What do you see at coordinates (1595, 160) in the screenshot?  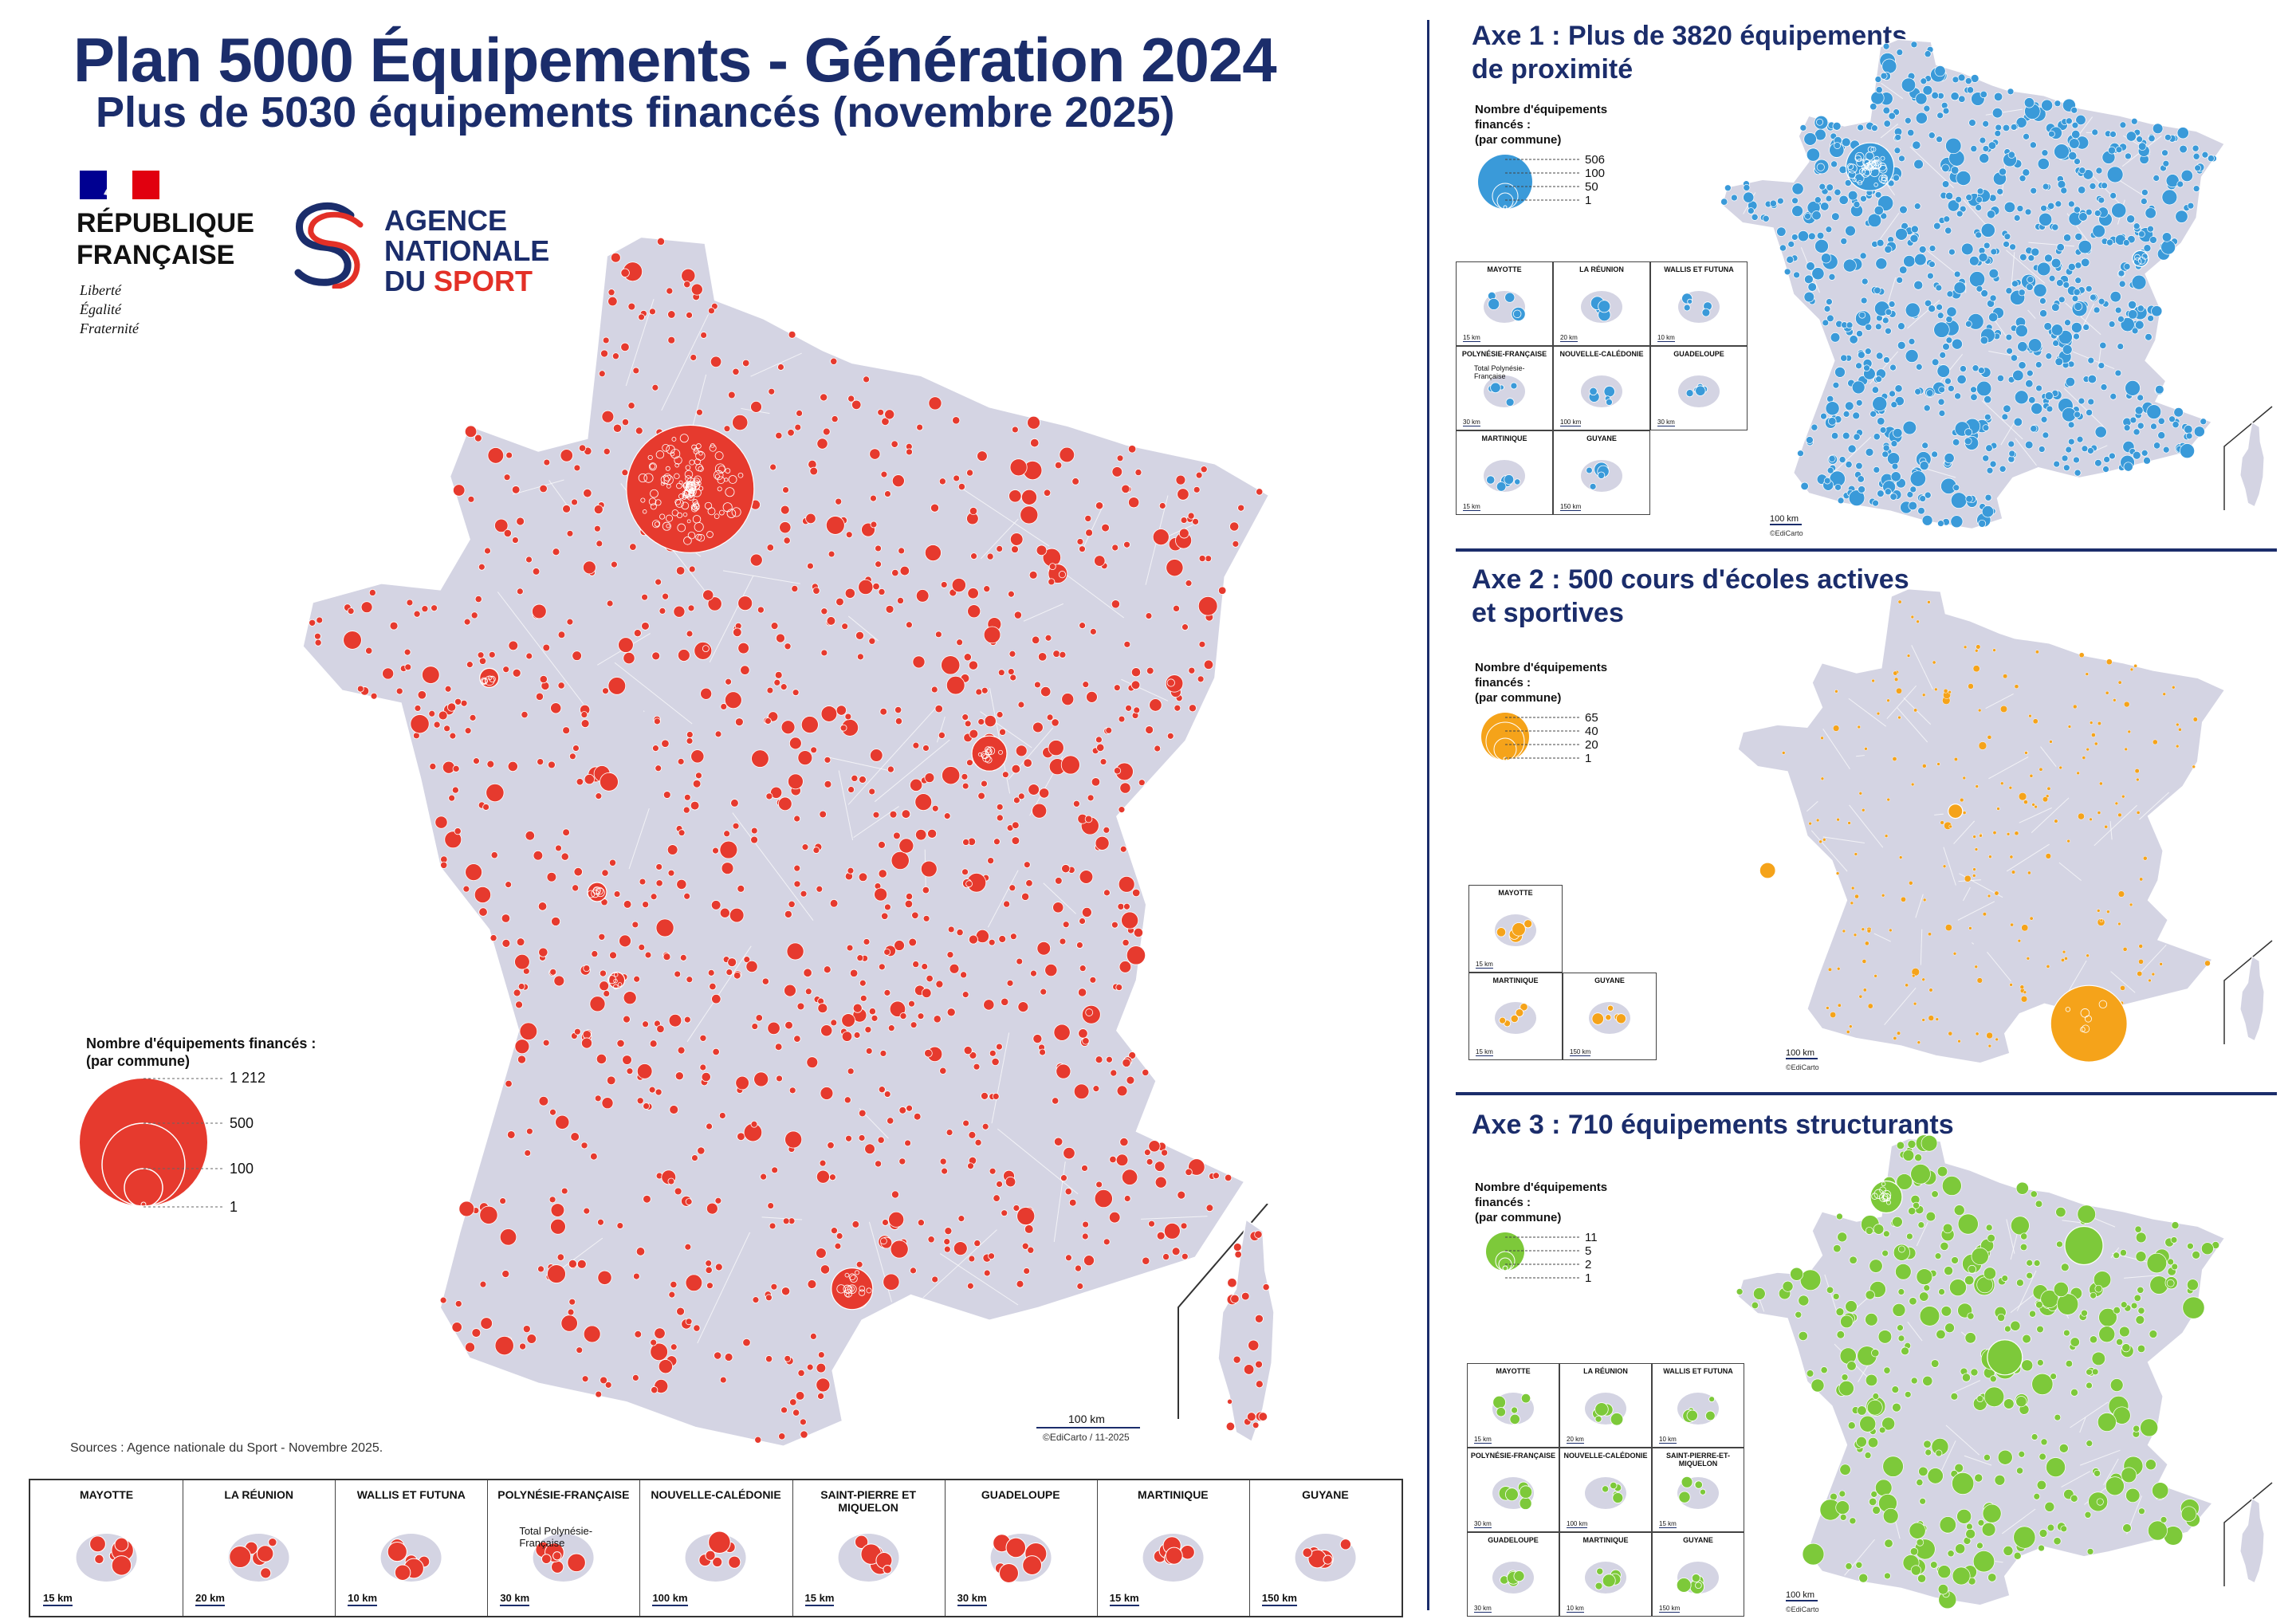 I see `legend-value: 506` at bounding box center [1595, 160].